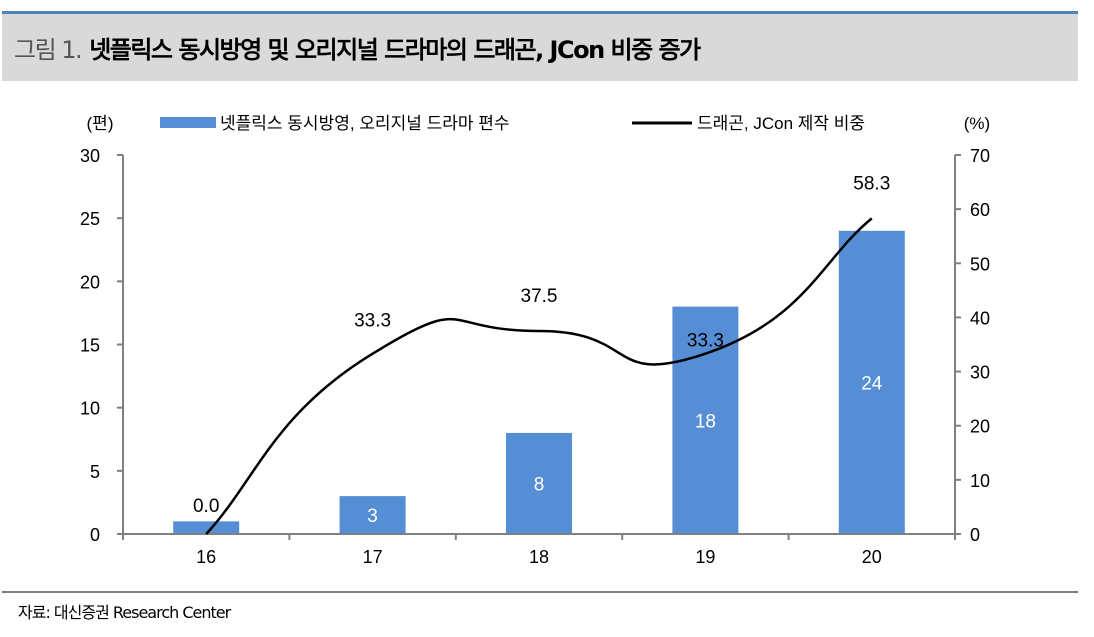  Describe the element at coordinates (206, 557) in the screenshot. I see `x-tick-label: 16` at that location.